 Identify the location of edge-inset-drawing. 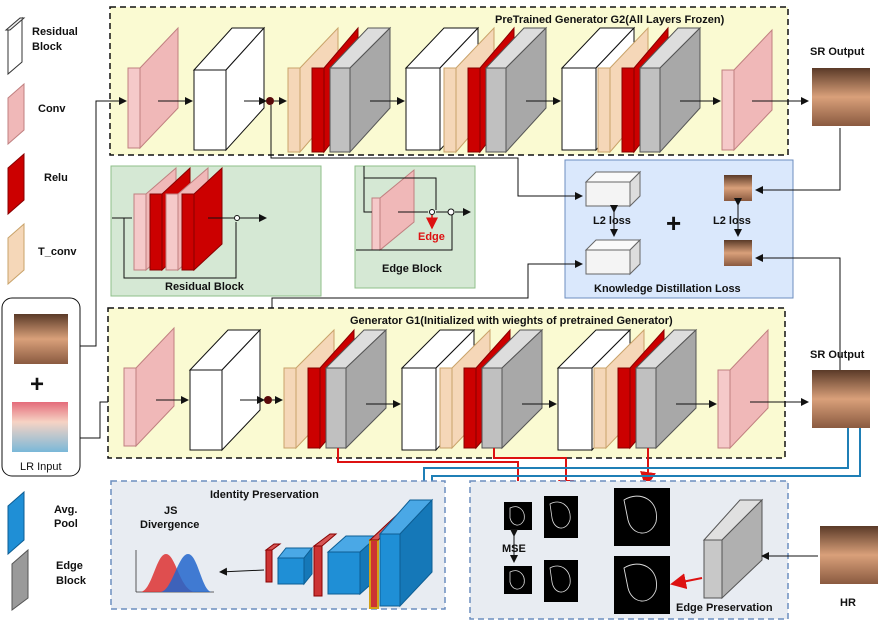
(393, 210).